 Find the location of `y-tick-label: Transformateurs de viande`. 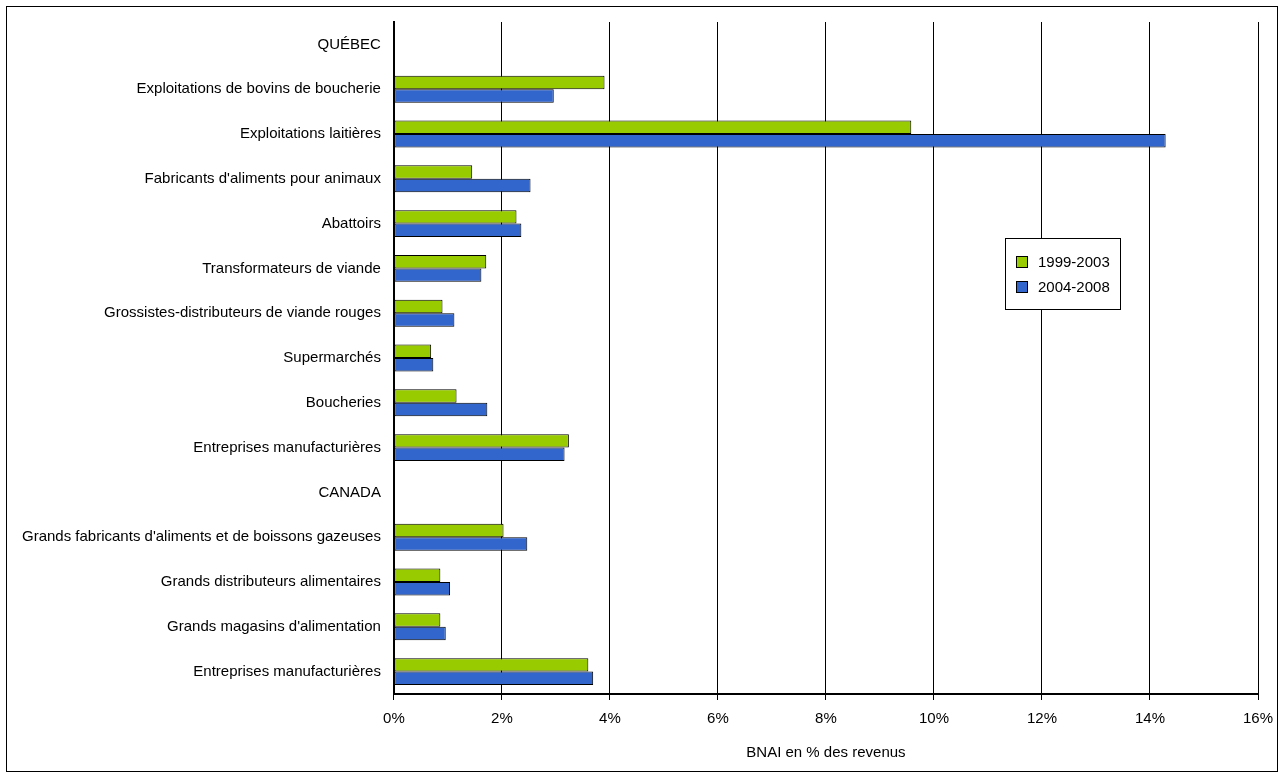

y-tick-label: Transformateurs de viande is located at coordinates (291, 267).